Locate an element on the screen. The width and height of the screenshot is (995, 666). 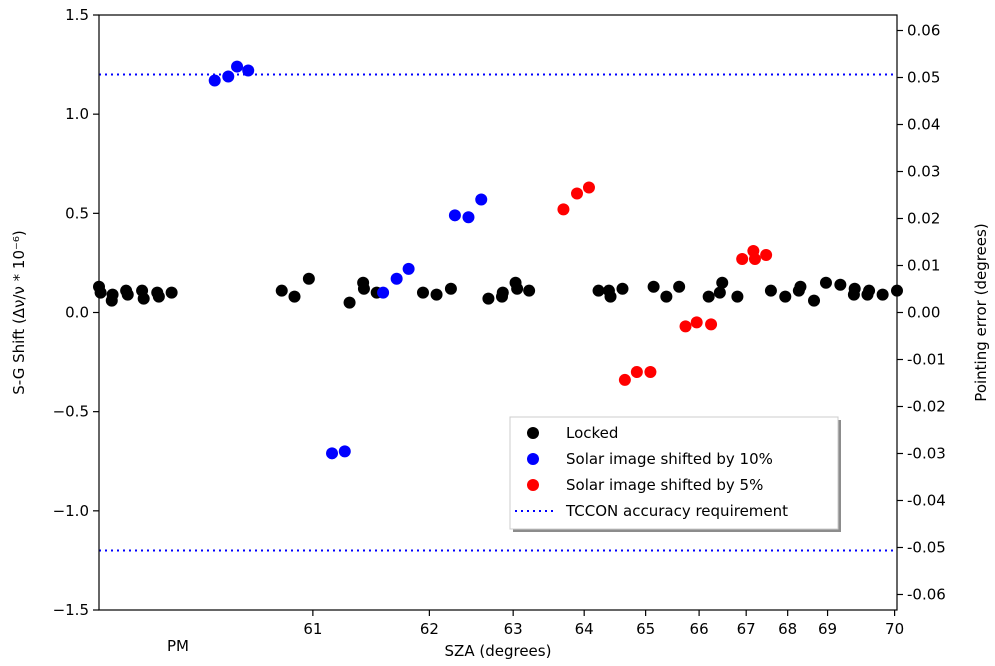
x-tick-label: 64 is located at coordinates (584, 629).